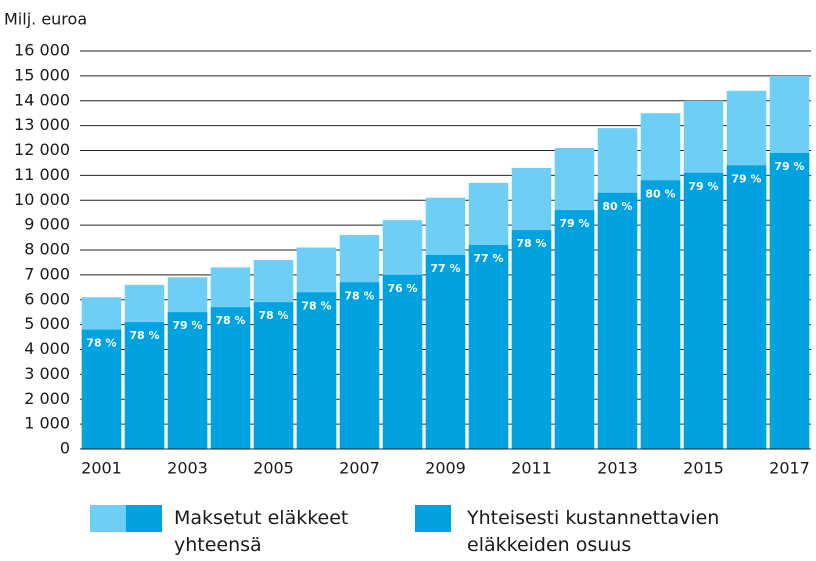 This screenshot has width=816, height=561. I want to click on x-tick-label: 2011, so click(531, 468).